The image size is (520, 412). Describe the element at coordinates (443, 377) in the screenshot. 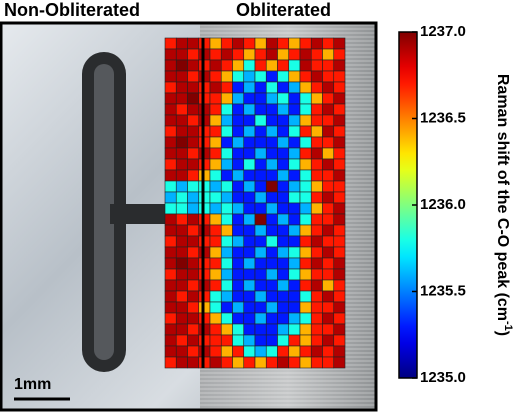

I see `colorbar-tick-label: 1235.0` at that location.